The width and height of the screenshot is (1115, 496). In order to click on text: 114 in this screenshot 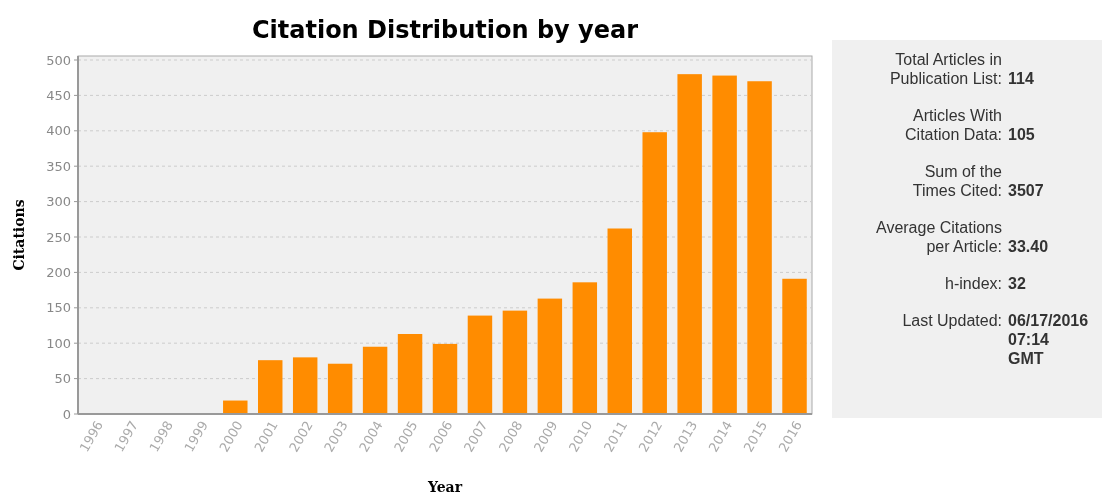, I will do `click(1021, 78)`.